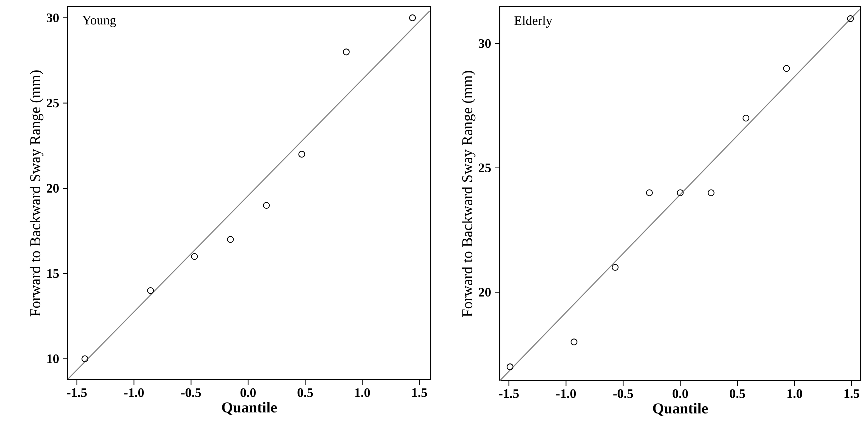 The width and height of the screenshot is (862, 446). I want to click on y-tick-label: 15, so click(54, 273).